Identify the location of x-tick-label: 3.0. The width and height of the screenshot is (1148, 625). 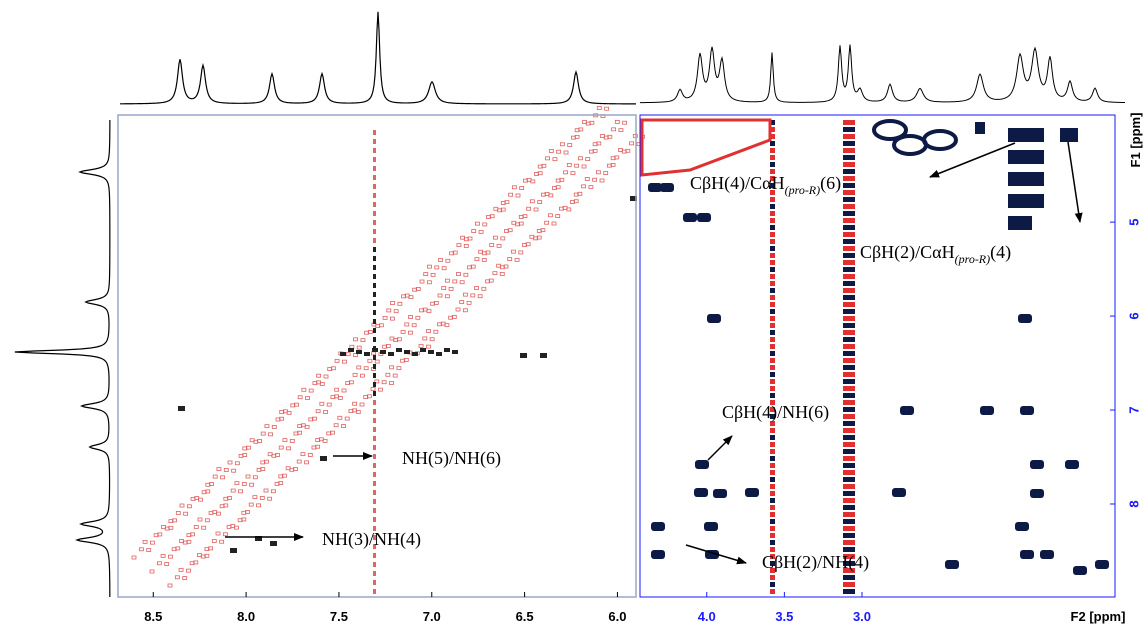
(862, 616).